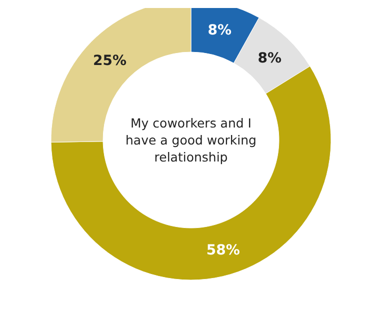  I want to click on text: My coworkers and I have a good working relationship, so click(191, 139).